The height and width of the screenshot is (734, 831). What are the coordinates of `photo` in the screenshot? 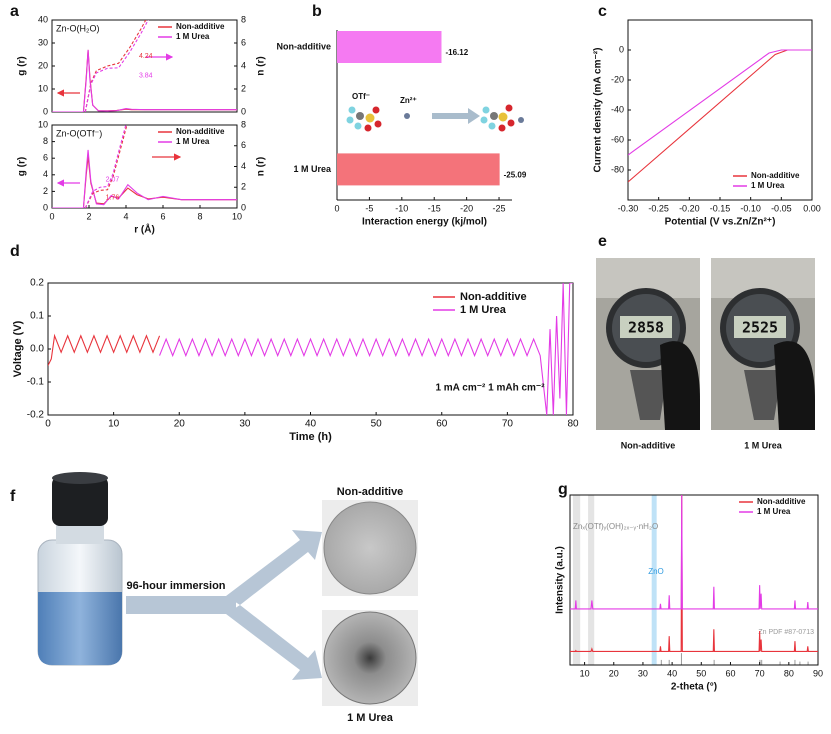 It's located at (648, 344).